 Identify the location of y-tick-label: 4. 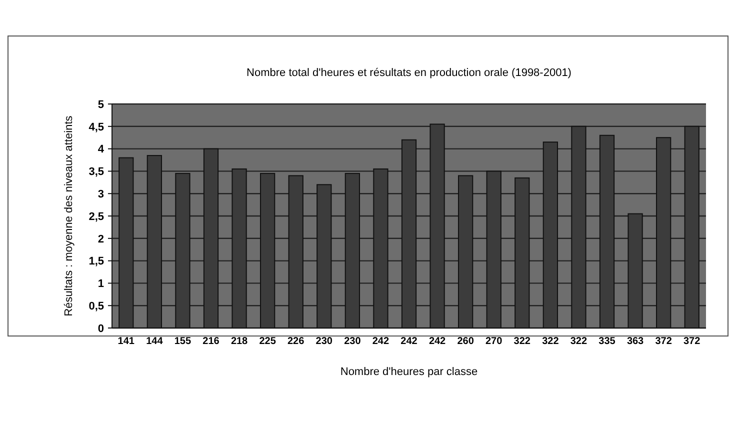
(101, 150).